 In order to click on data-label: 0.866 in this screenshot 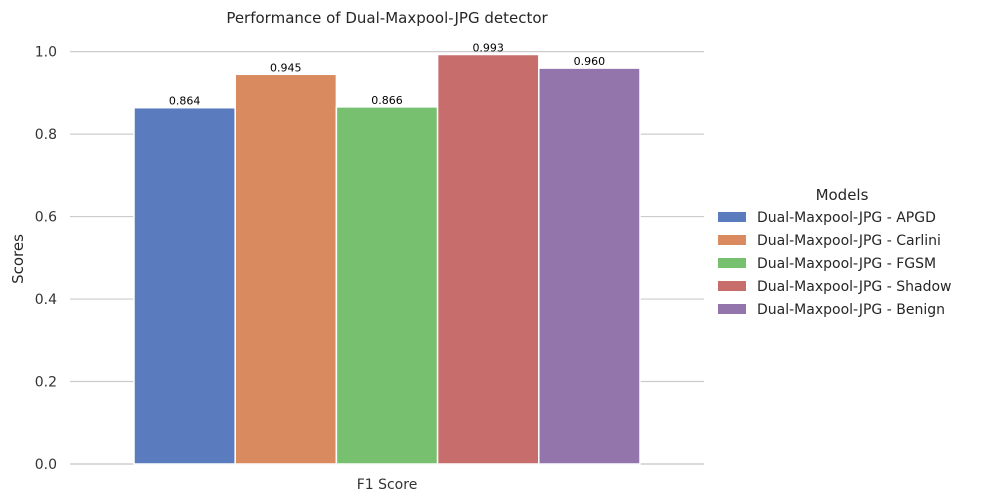, I will do `click(387, 100)`.